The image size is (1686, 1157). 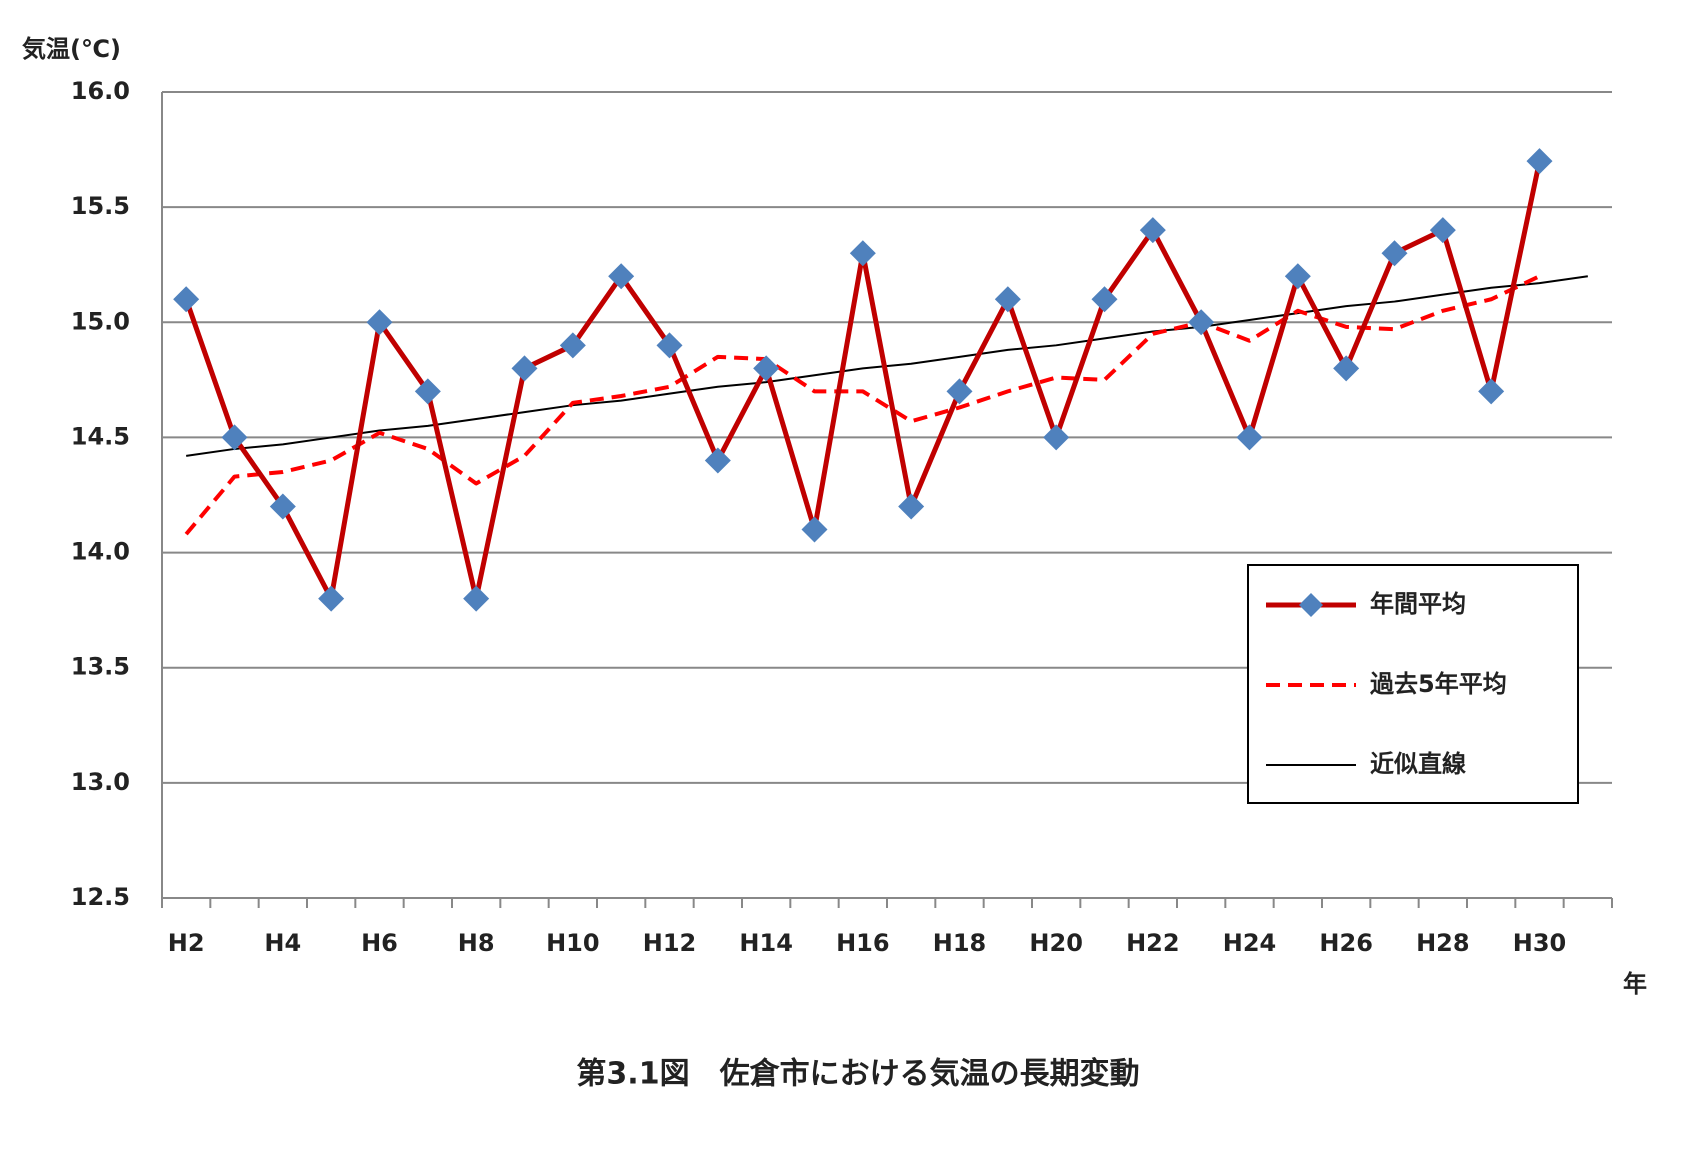 What do you see at coordinates (1345, 943) in the screenshot?
I see `x-tick-label: H26` at bounding box center [1345, 943].